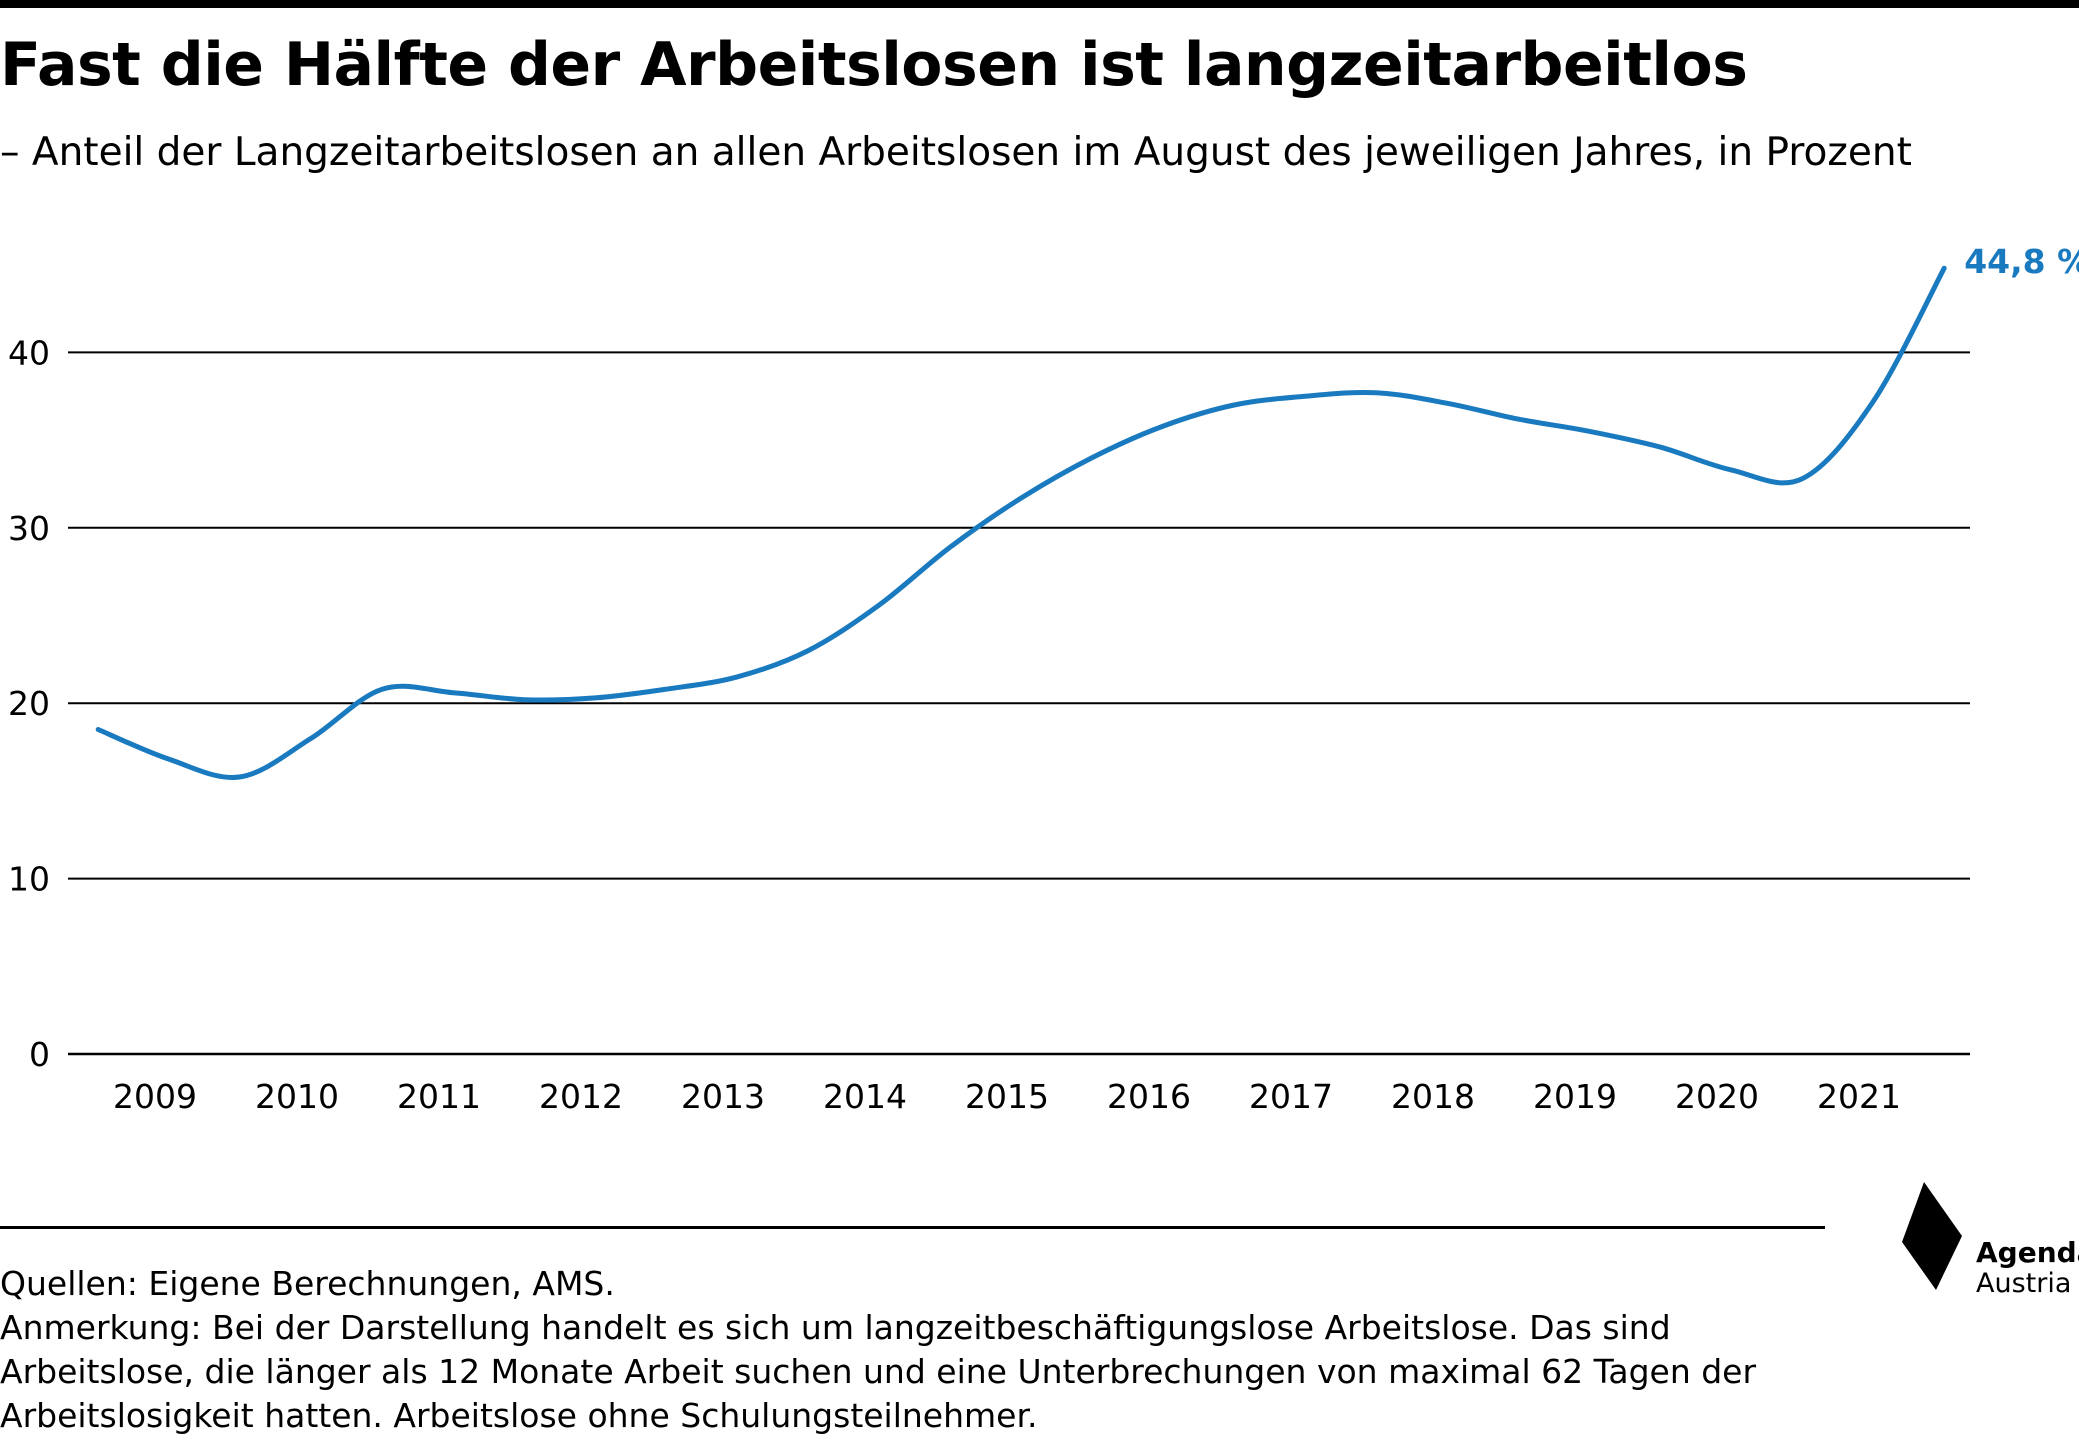 The width and height of the screenshot is (2079, 1440). What do you see at coordinates (39, 1054) in the screenshot?
I see `y-tick-label: 0` at bounding box center [39, 1054].